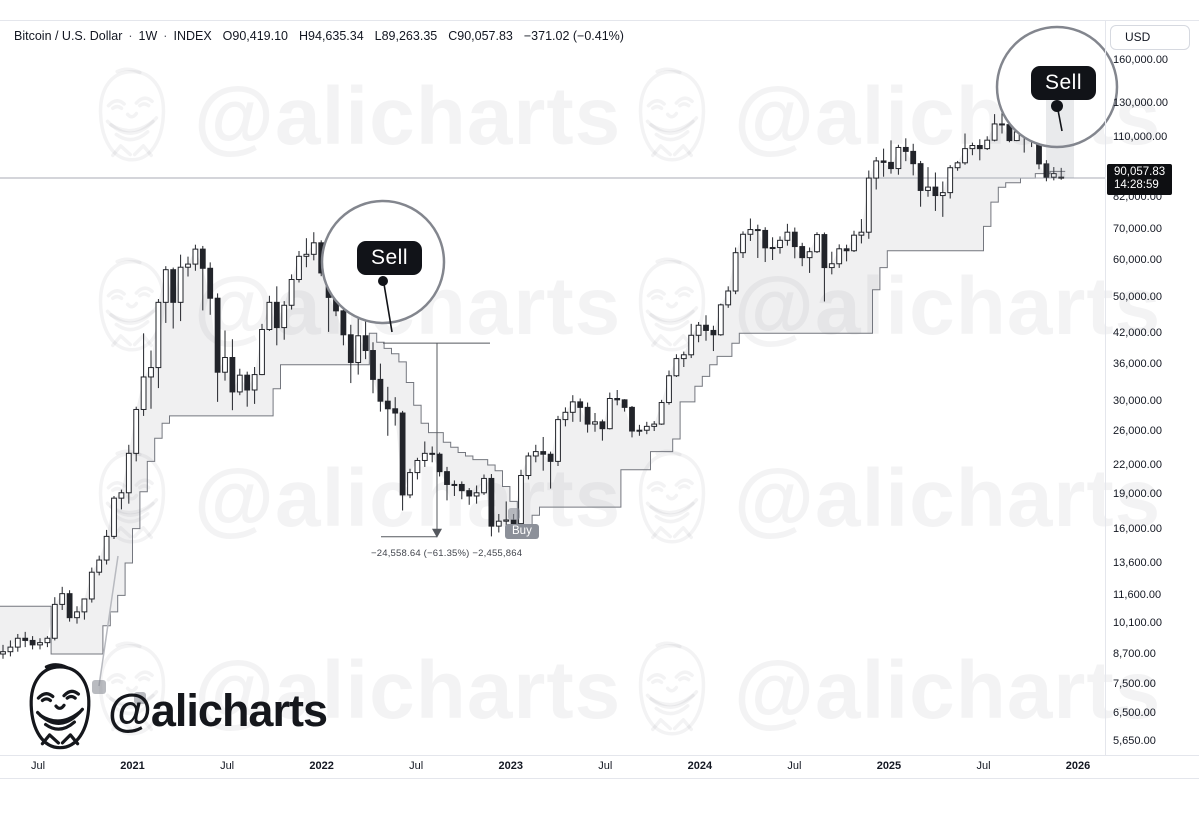 This screenshot has width=1199, height=832. I want to click on logo-handle: @alicharts, so click(218, 710).